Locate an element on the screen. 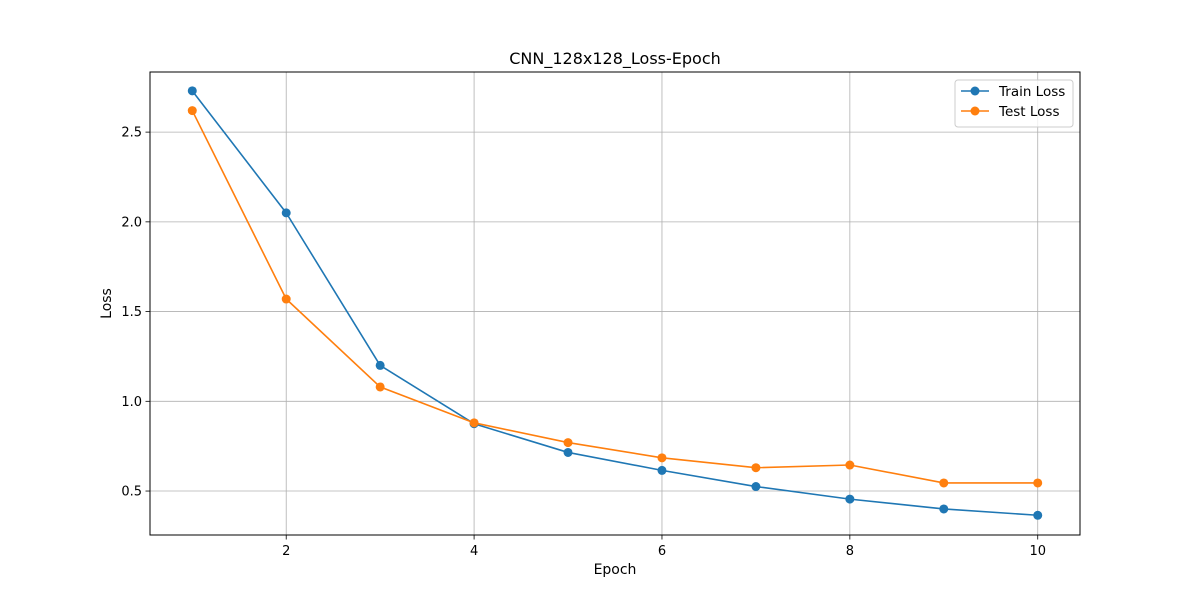 The width and height of the screenshot is (1200, 600). x-tick-label: 2 is located at coordinates (286, 551).